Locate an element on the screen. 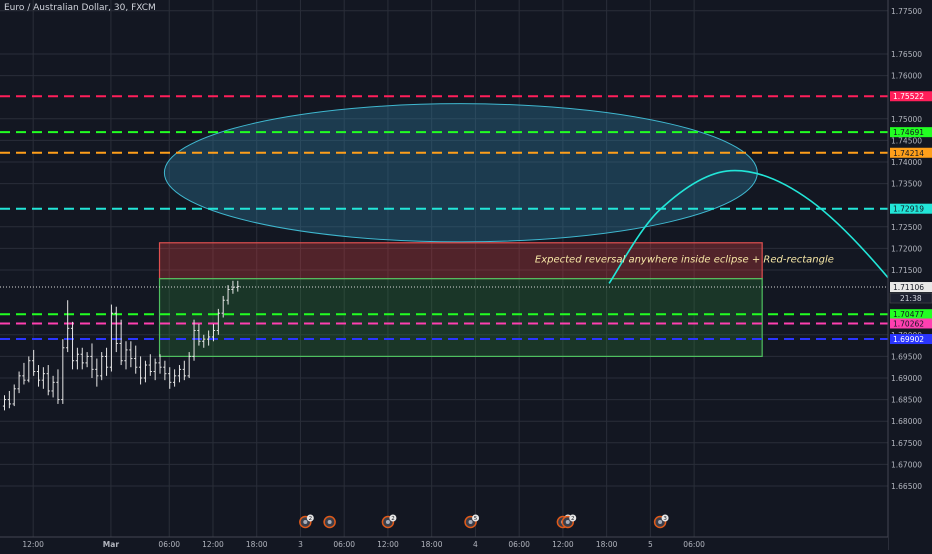 The width and height of the screenshot is (932, 554). countdown-label: 21:38 is located at coordinates (911, 298).